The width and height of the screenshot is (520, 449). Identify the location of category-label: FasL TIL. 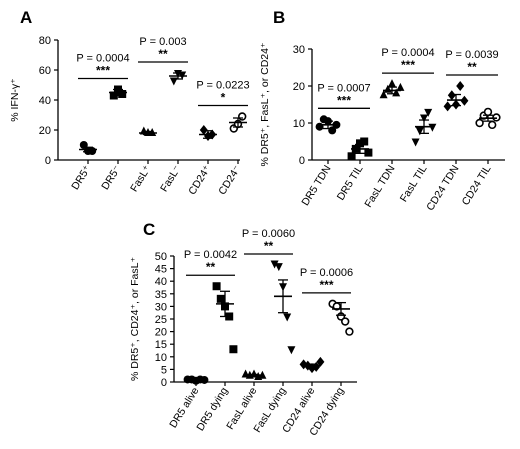
(414, 183).